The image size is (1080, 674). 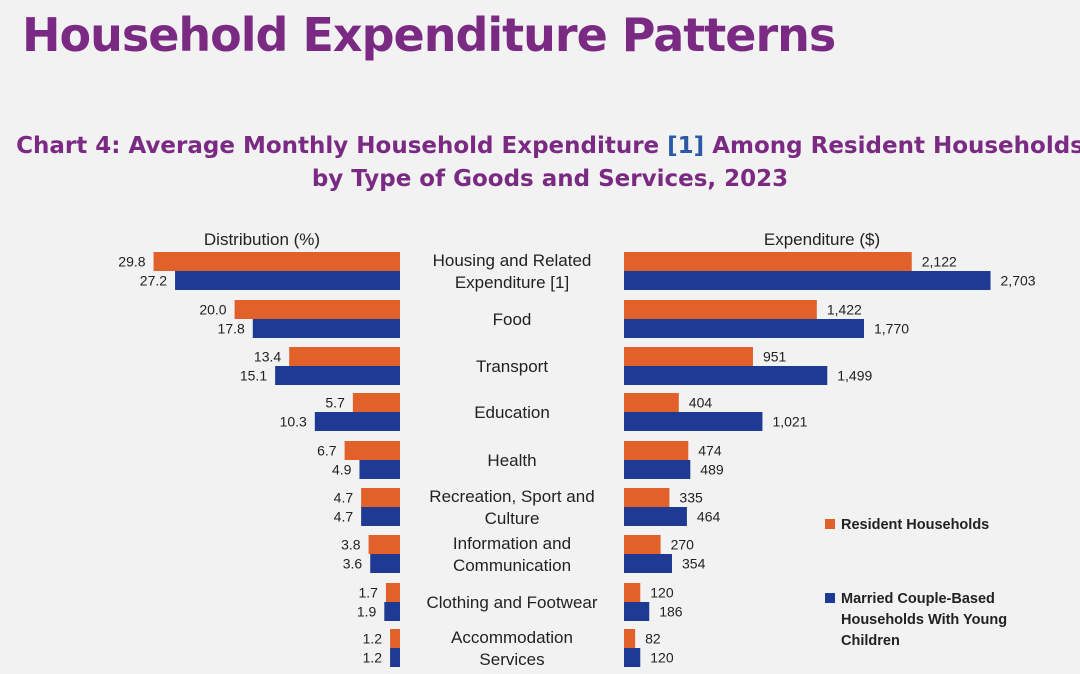 I want to click on dist-bar-recreation-sport-and-culture-s1, so click(x=380, y=497).